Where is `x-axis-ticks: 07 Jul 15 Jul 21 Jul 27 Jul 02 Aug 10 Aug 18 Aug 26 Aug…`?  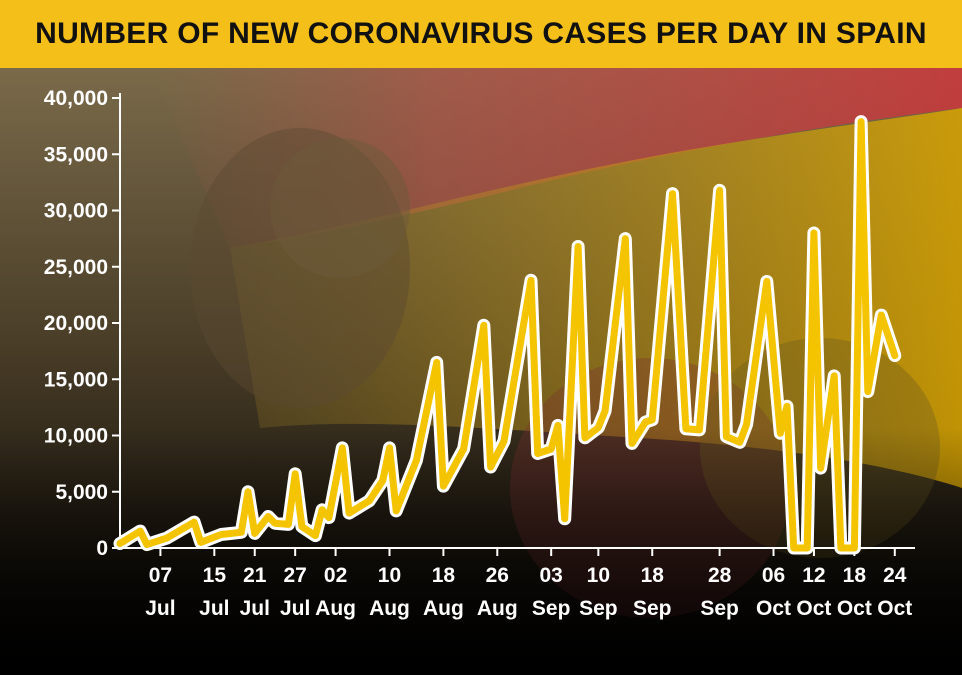
x-axis-ticks: 07 Jul 15 Jul 21 Jul 27 Jul 02 Aug 10 Aug 18 Aug 26 Aug… is located at coordinates (528, 584).